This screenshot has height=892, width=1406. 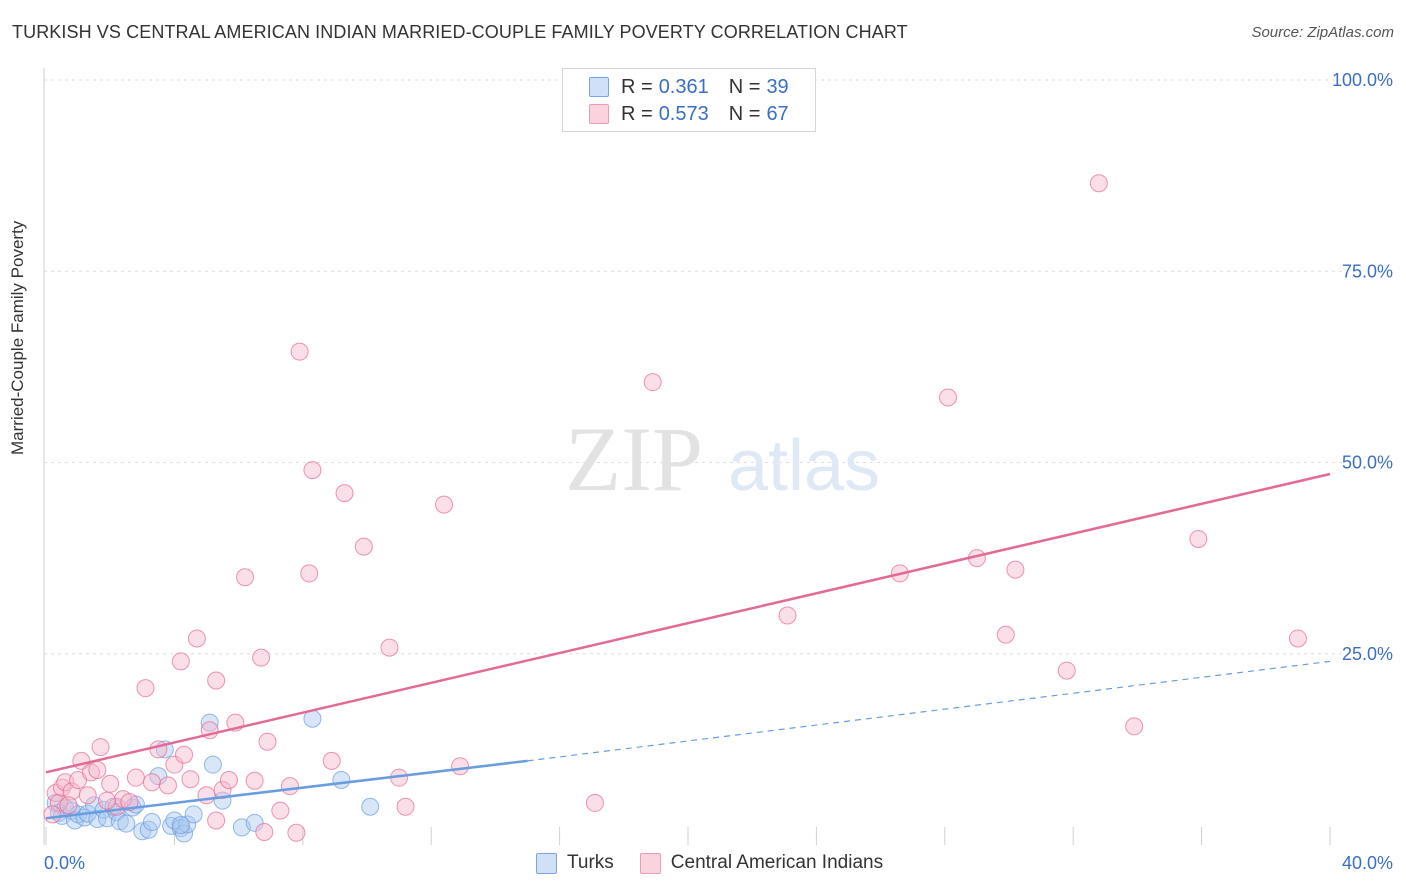 I want to click on source-label: Source: ZipAtlas.com, so click(x=1322, y=32).